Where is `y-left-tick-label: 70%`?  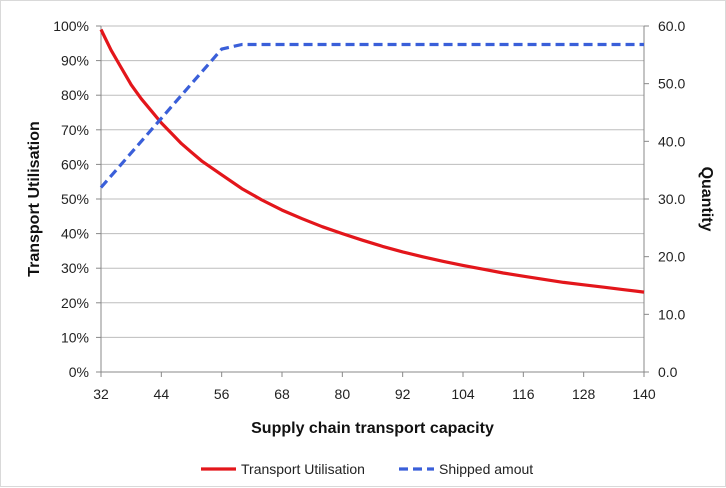
y-left-tick-label: 70% is located at coordinates (75, 130).